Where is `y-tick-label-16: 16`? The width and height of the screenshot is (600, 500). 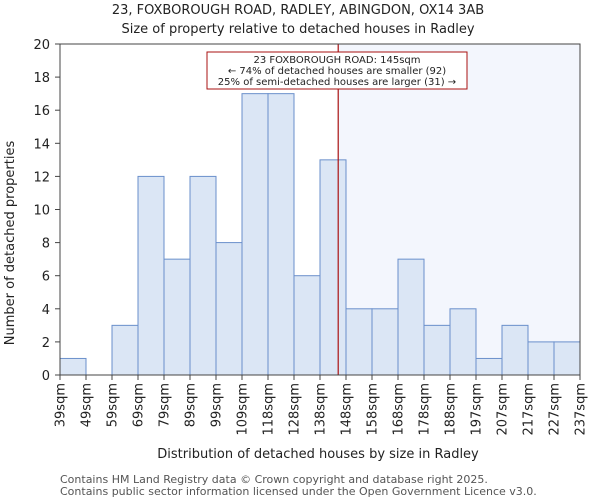
y-tick-label-16: 16 is located at coordinates (41, 111).